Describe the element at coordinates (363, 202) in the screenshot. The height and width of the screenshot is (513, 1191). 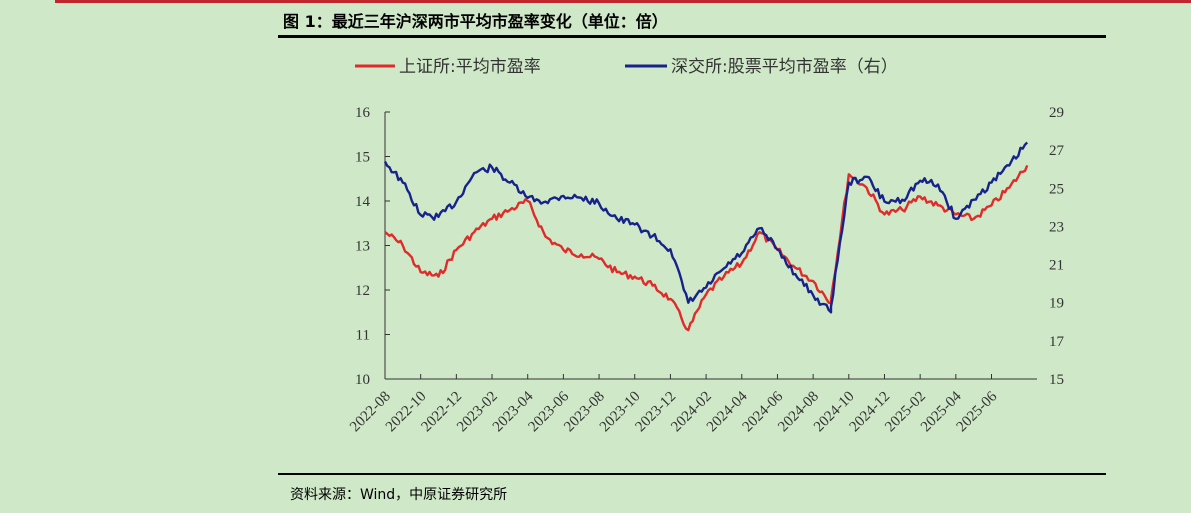
I see `y-left-tick-label: 14` at that location.